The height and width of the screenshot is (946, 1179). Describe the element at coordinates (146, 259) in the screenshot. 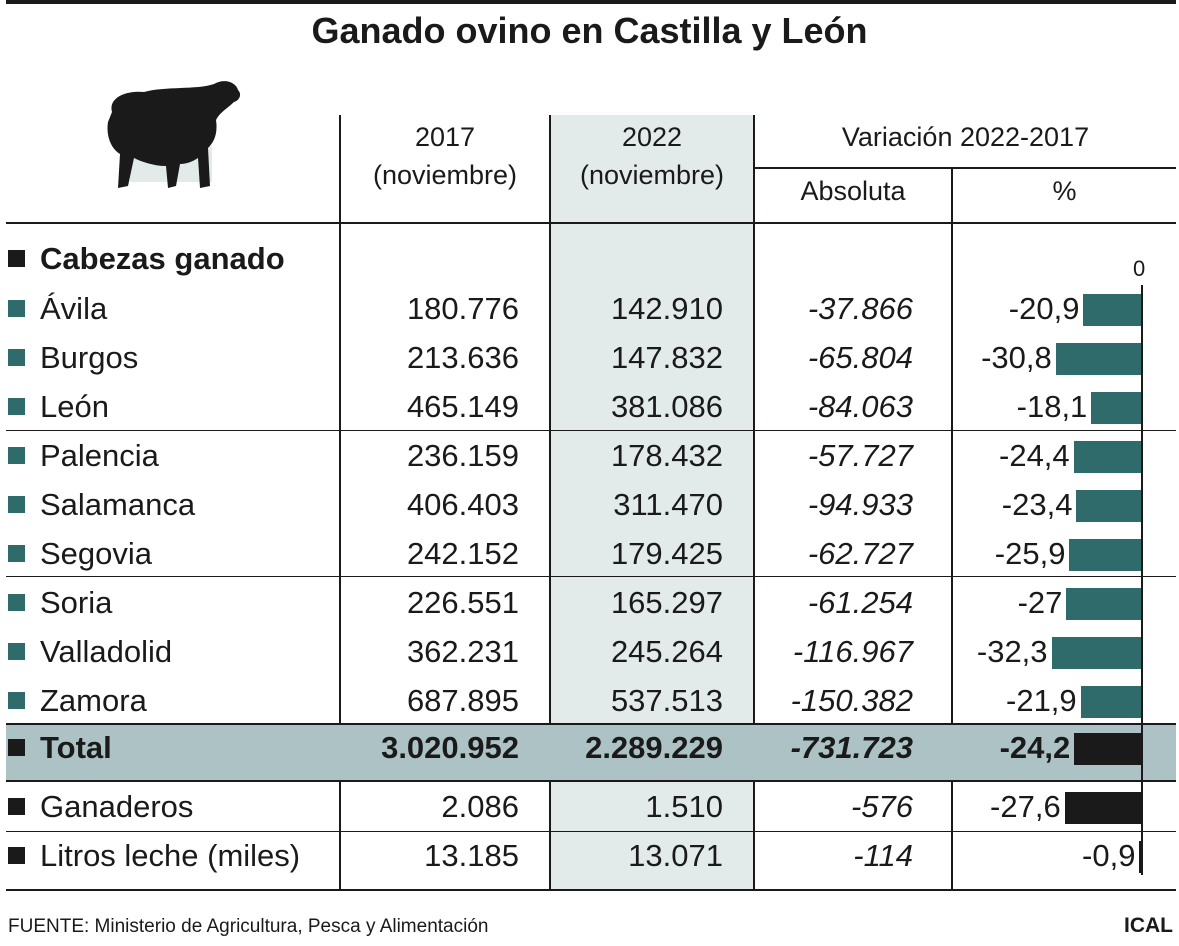

I see `section-label: Cabezas ganado` at that location.